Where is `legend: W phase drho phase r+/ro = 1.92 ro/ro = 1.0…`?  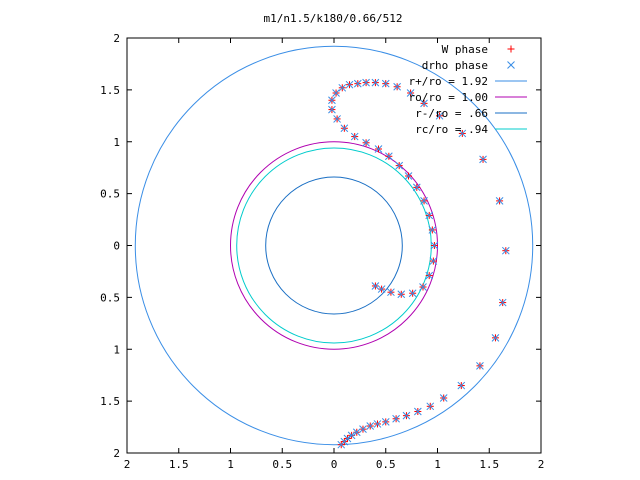 legend: W phase drho phase r+/ro = 1.92 ro/ro = 1.0… is located at coordinates (468, 89).